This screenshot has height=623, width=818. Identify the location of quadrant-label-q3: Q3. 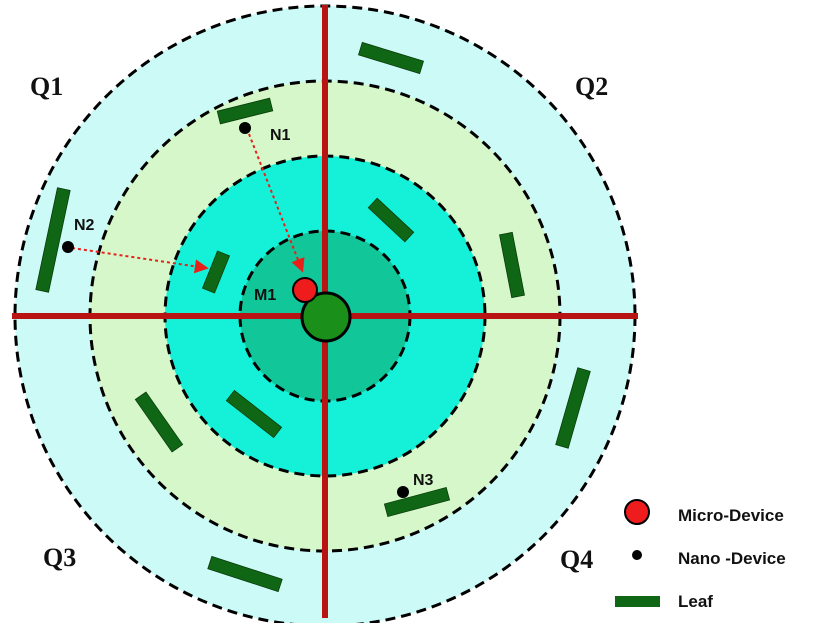
(59, 557).